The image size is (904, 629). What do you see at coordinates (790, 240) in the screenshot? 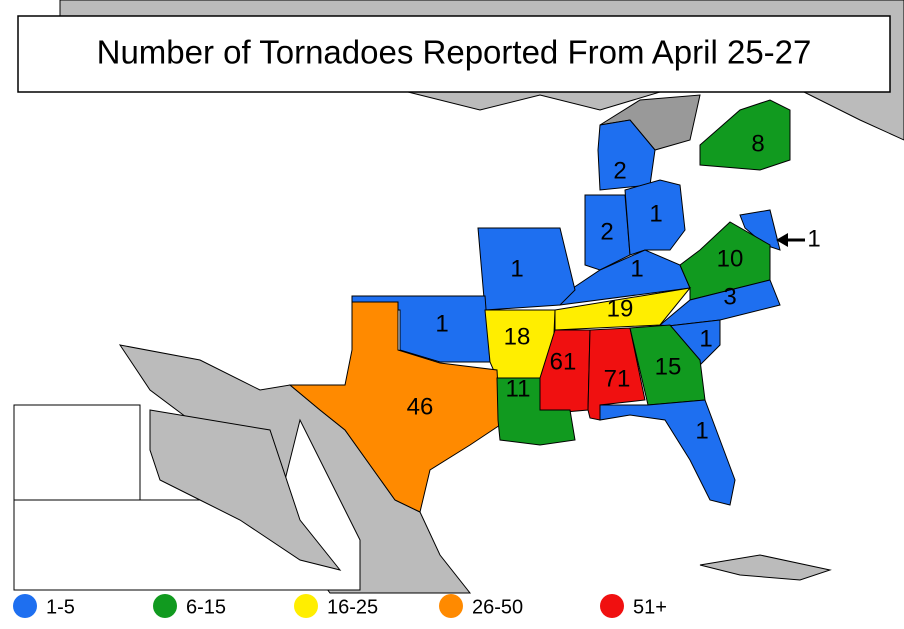
I see `arrow` at bounding box center [790, 240].